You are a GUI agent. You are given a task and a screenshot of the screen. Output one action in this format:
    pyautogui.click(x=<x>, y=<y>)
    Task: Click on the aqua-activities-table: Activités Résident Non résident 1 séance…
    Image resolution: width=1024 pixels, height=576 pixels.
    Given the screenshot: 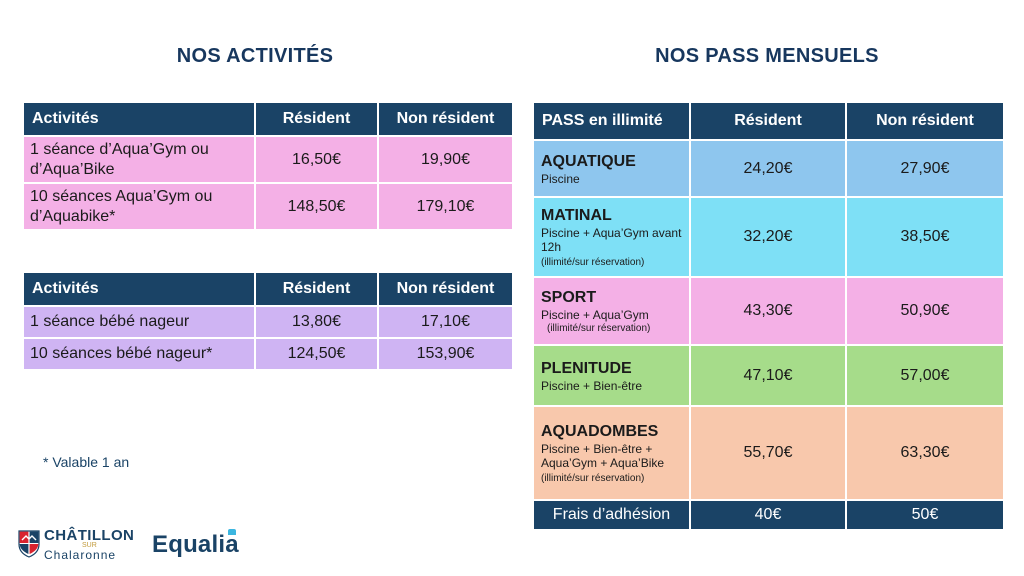 What is the action you would take?
    pyautogui.click(x=268, y=166)
    